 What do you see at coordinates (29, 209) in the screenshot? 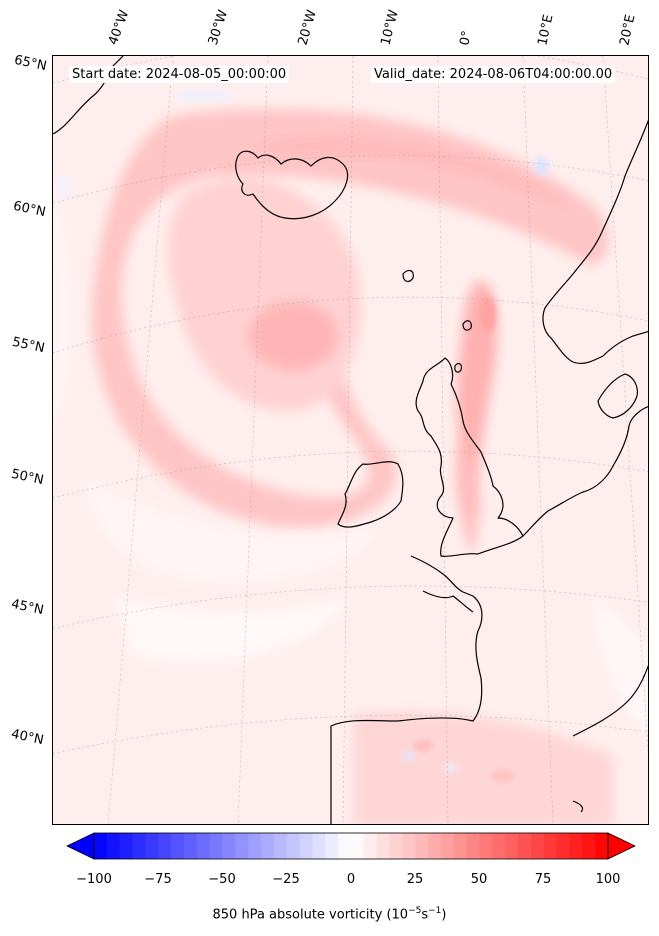
I see `latitude-label: 60°N` at bounding box center [29, 209].